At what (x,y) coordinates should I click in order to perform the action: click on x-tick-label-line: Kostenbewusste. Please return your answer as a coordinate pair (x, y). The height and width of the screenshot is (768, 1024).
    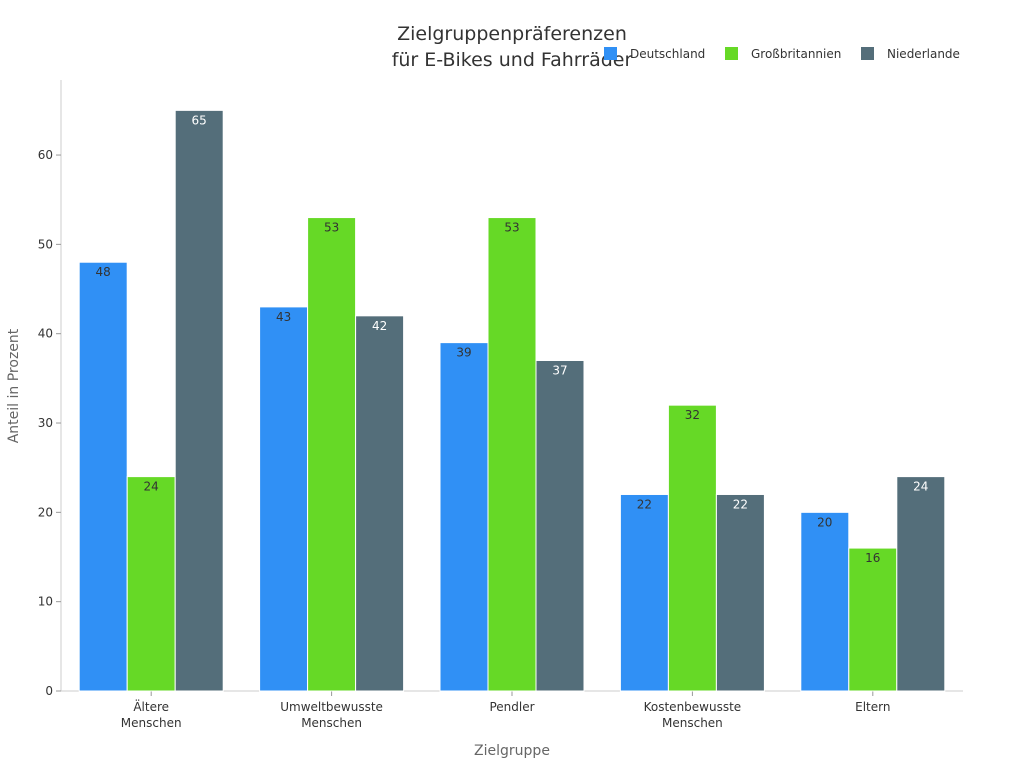
    Looking at the image, I should click on (693, 707).